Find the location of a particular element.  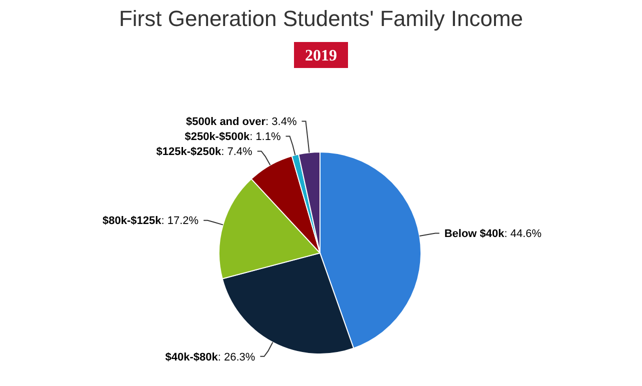

slice-label: $40k-$80k is located at coordinates (192, 357).